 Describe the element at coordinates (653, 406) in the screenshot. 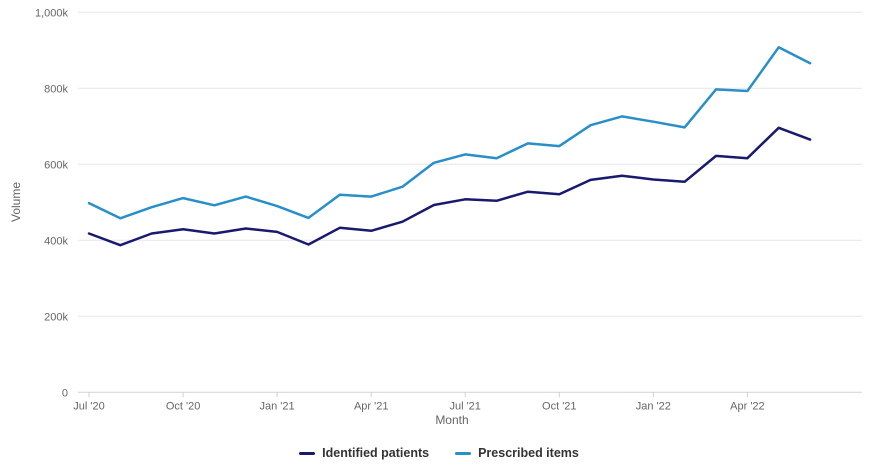

I see `x-tick-label: Jan '22` at that location.